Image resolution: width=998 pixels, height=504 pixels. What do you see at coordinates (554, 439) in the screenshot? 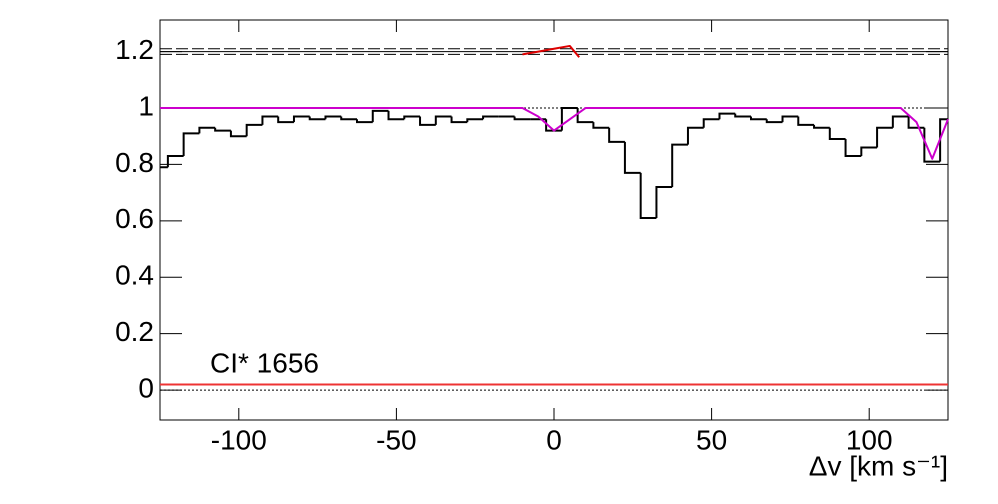
I see `x-tick-label: 0` at bounding box center [554, 439].